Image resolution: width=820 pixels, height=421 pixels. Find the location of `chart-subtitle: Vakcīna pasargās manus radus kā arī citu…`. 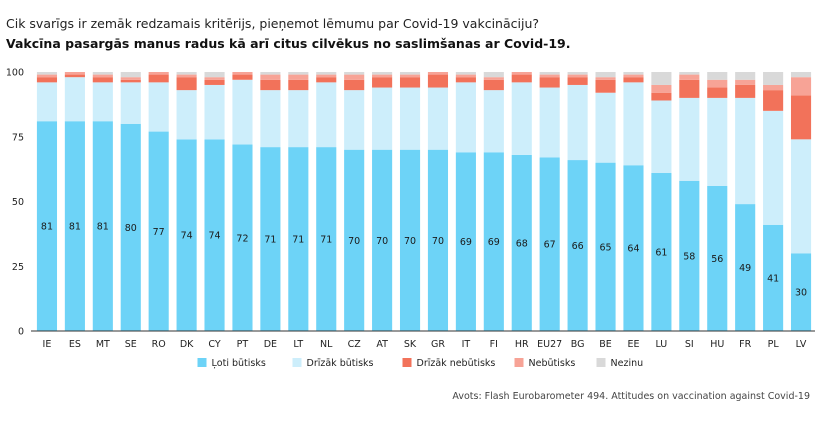

chart-subtitle: Vakcīna pasargās manus radus kā arī citu… is located at coordinates (288, 43).